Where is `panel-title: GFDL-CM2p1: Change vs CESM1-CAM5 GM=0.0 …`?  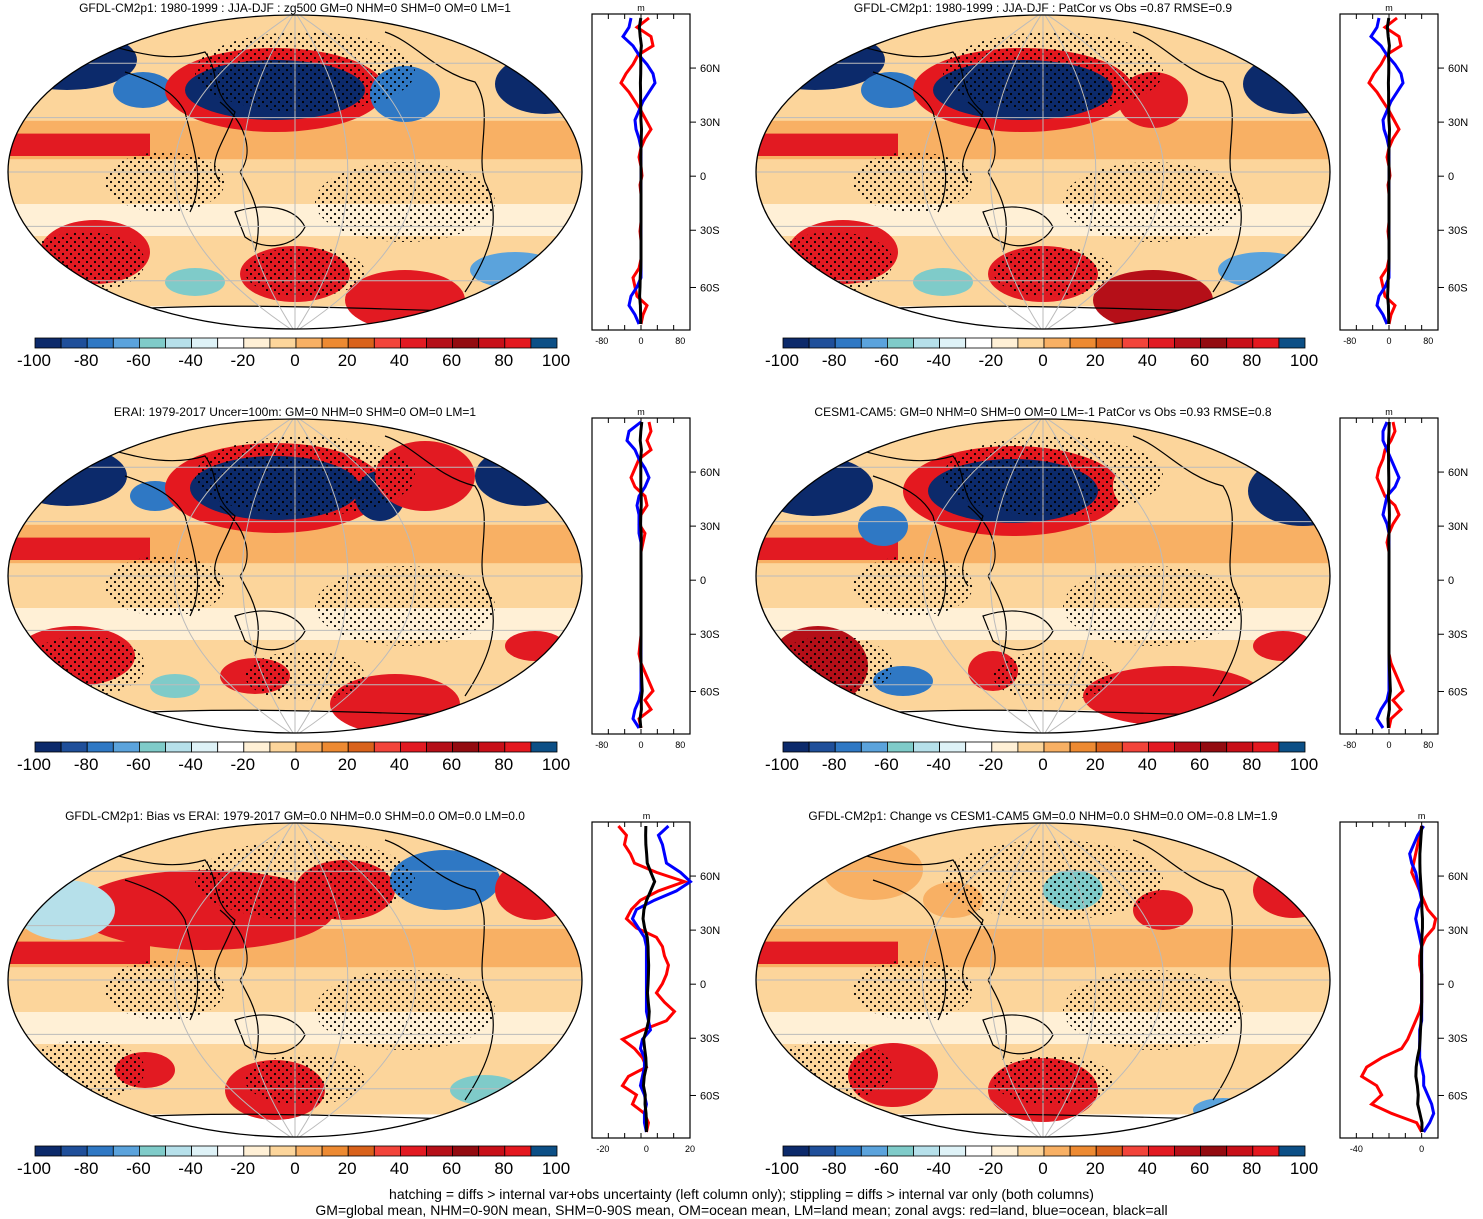 panel-title: GFDL-CM2p1: Change vs CESM1-CAM5 GM=0.0 … is located at coordinates (1043, 816).